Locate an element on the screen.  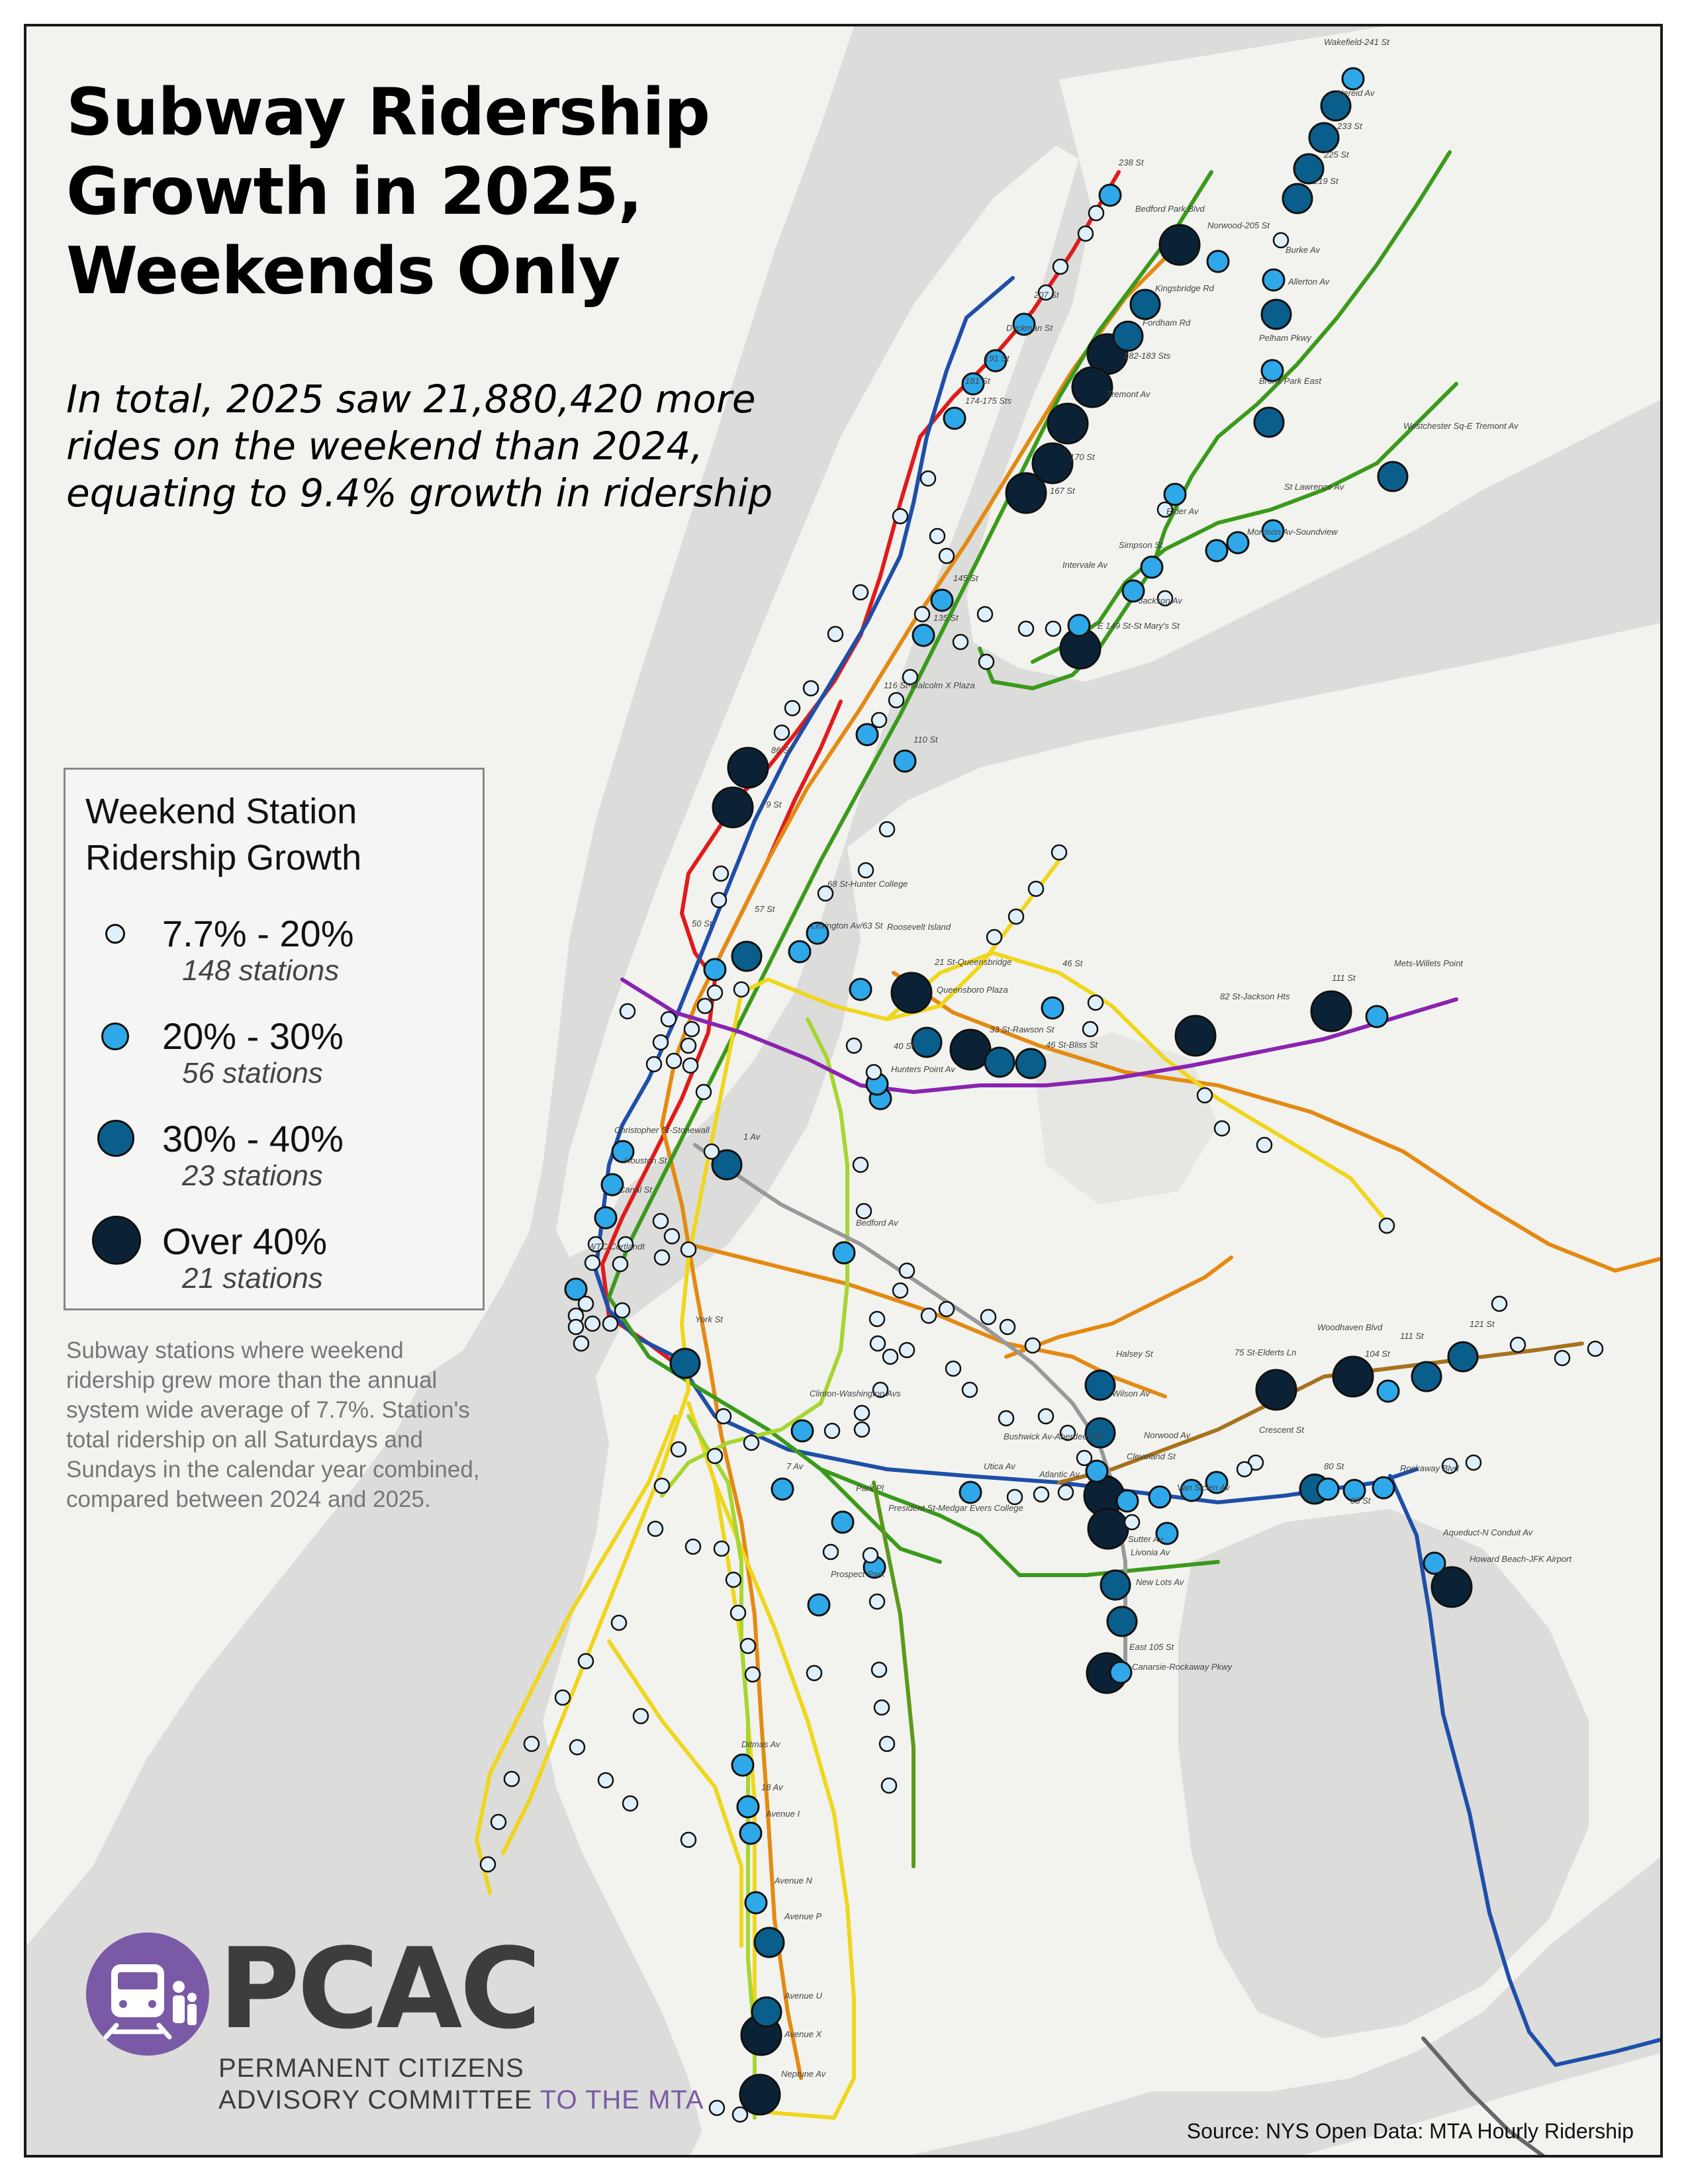
station-tremont-av is located at coordinates (1092, 387).